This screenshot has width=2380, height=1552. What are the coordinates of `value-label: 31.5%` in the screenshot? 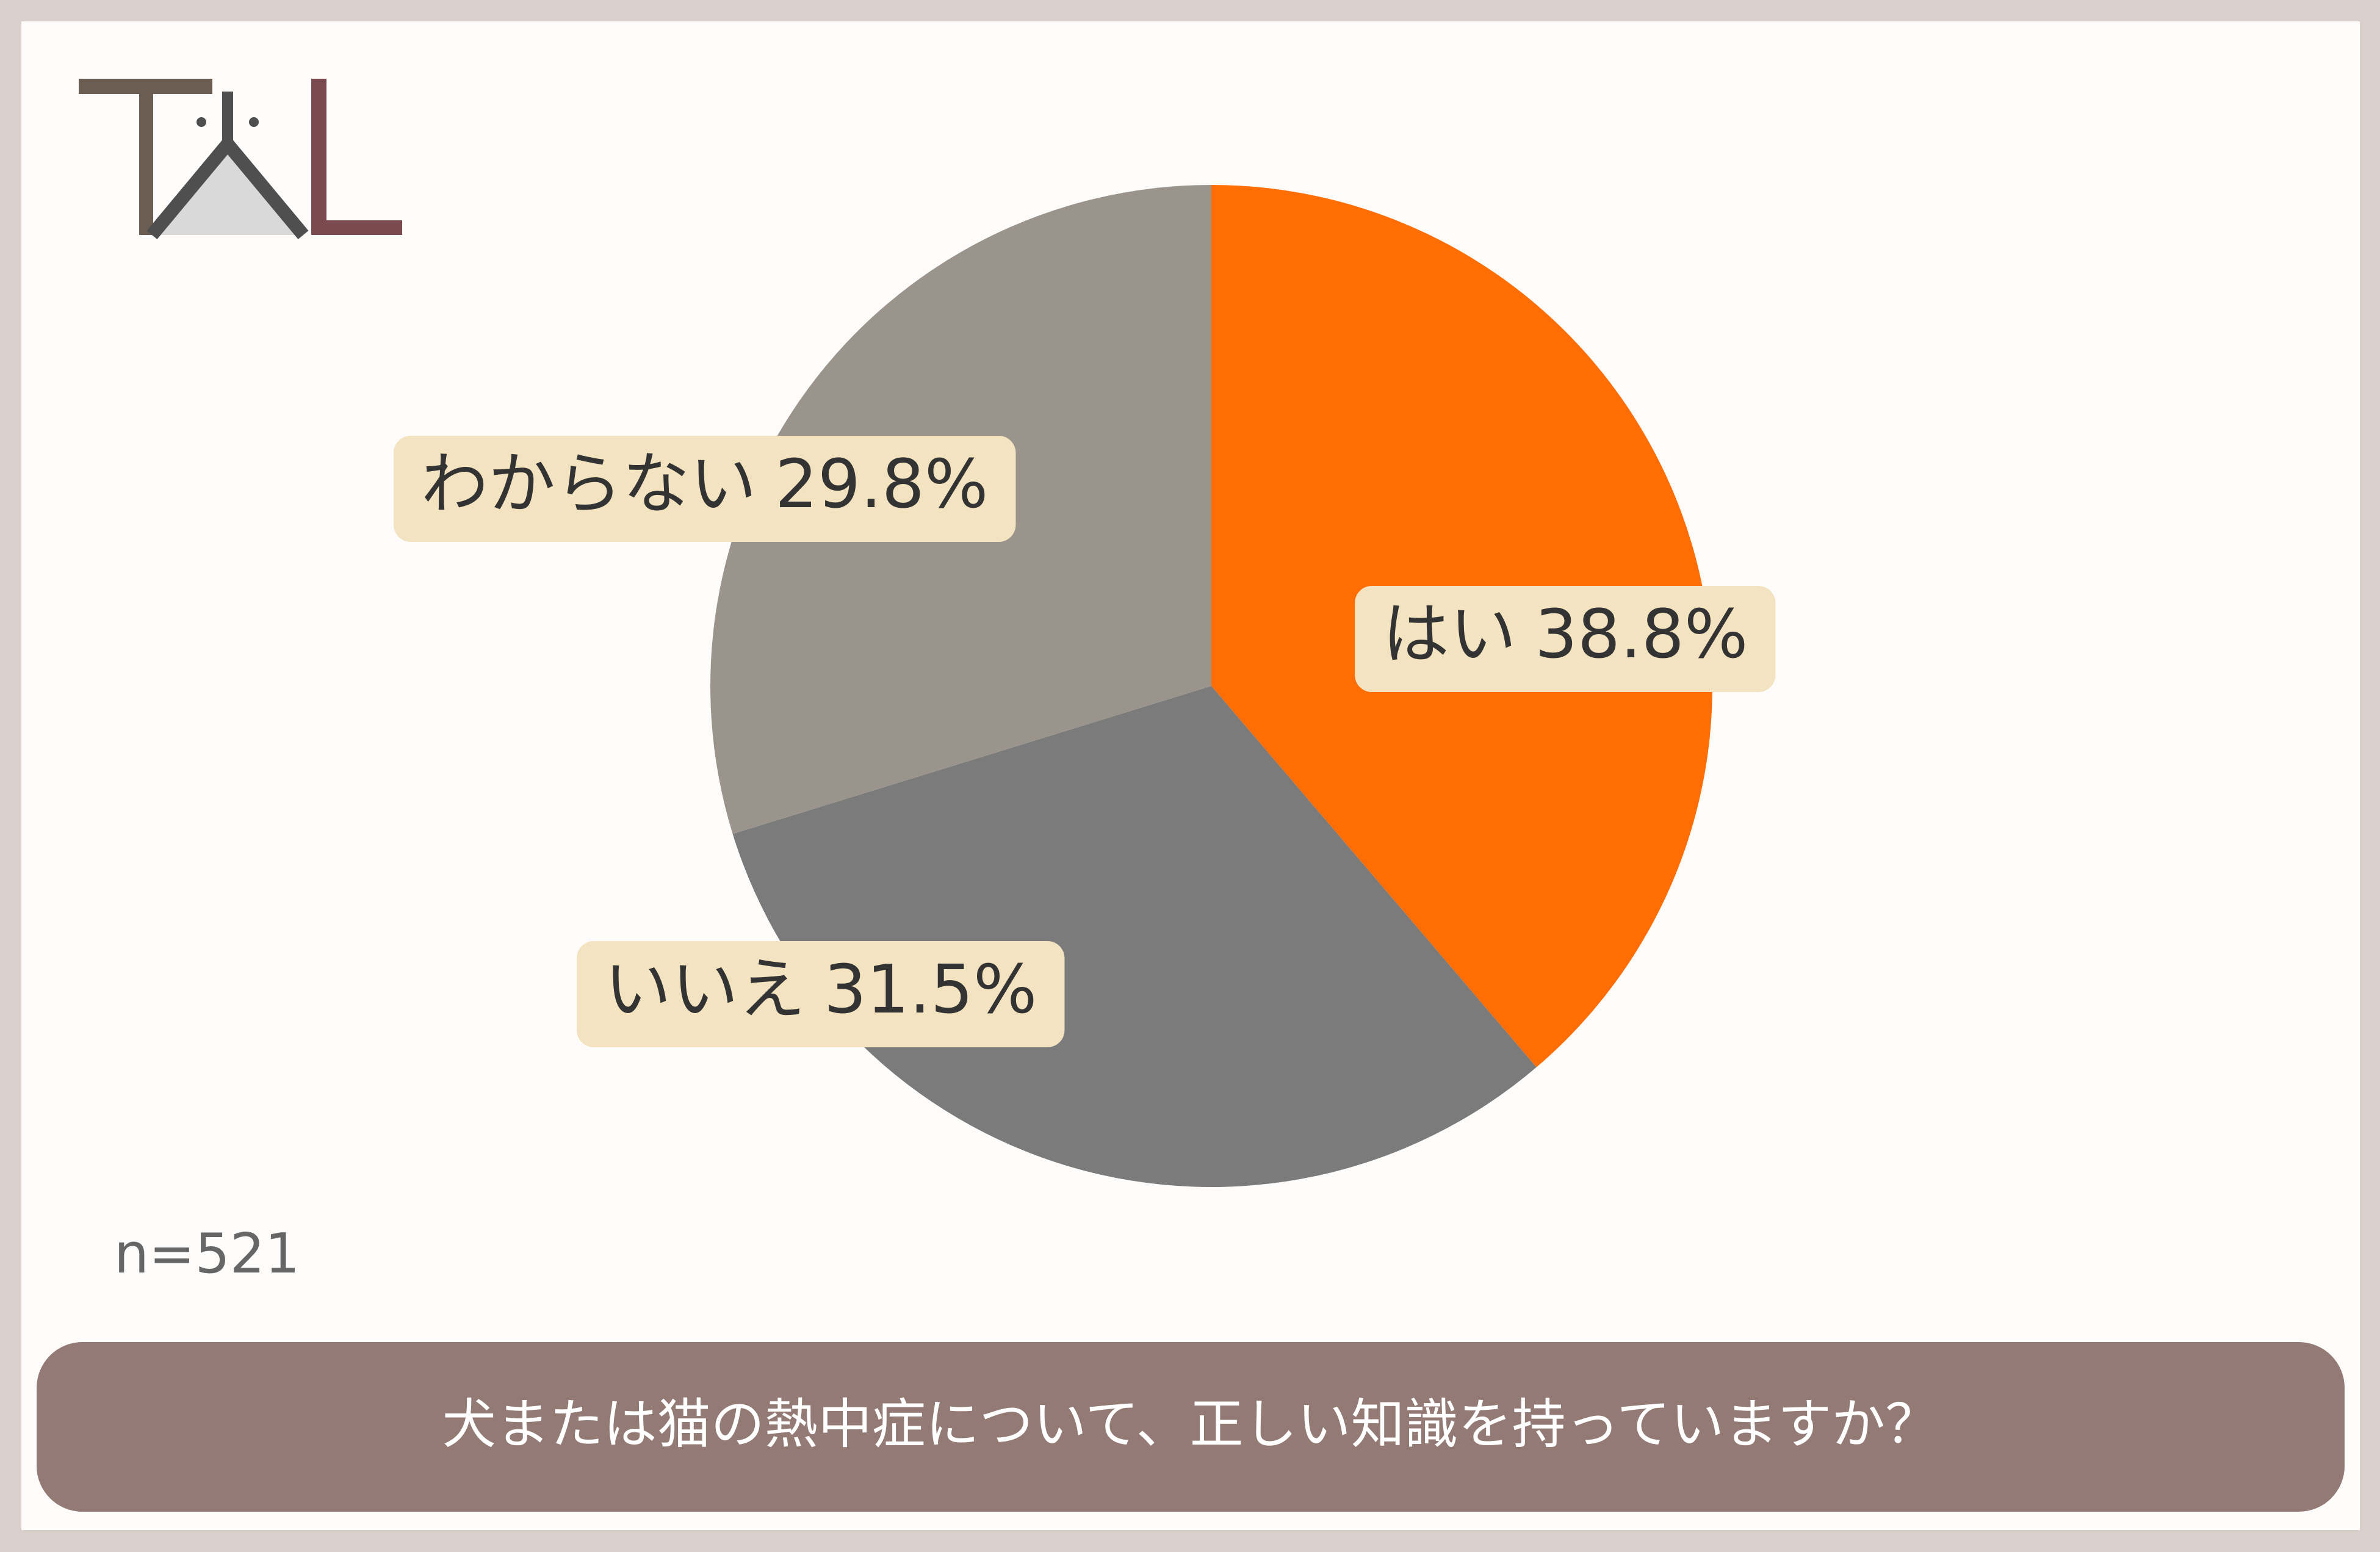 It's located at (930, 989).